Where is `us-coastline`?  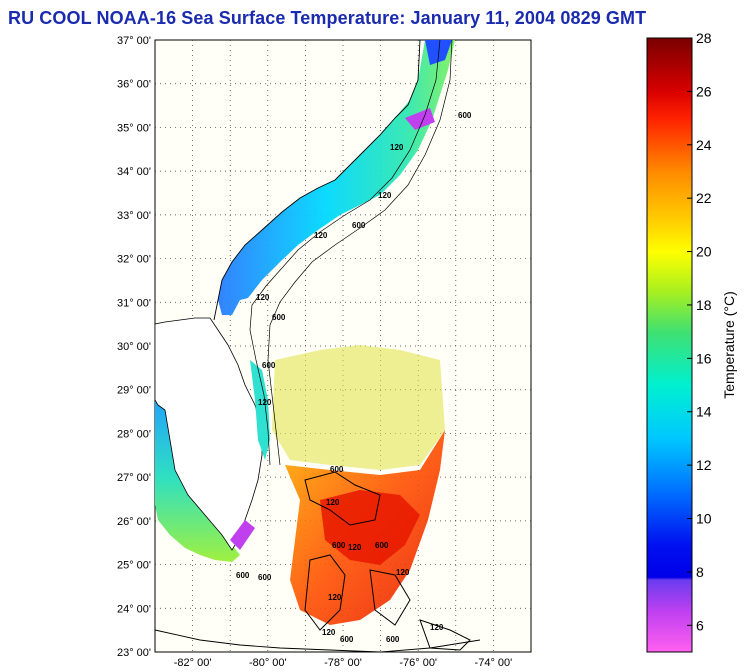 us-coastline is located at coordinates (317, 180).